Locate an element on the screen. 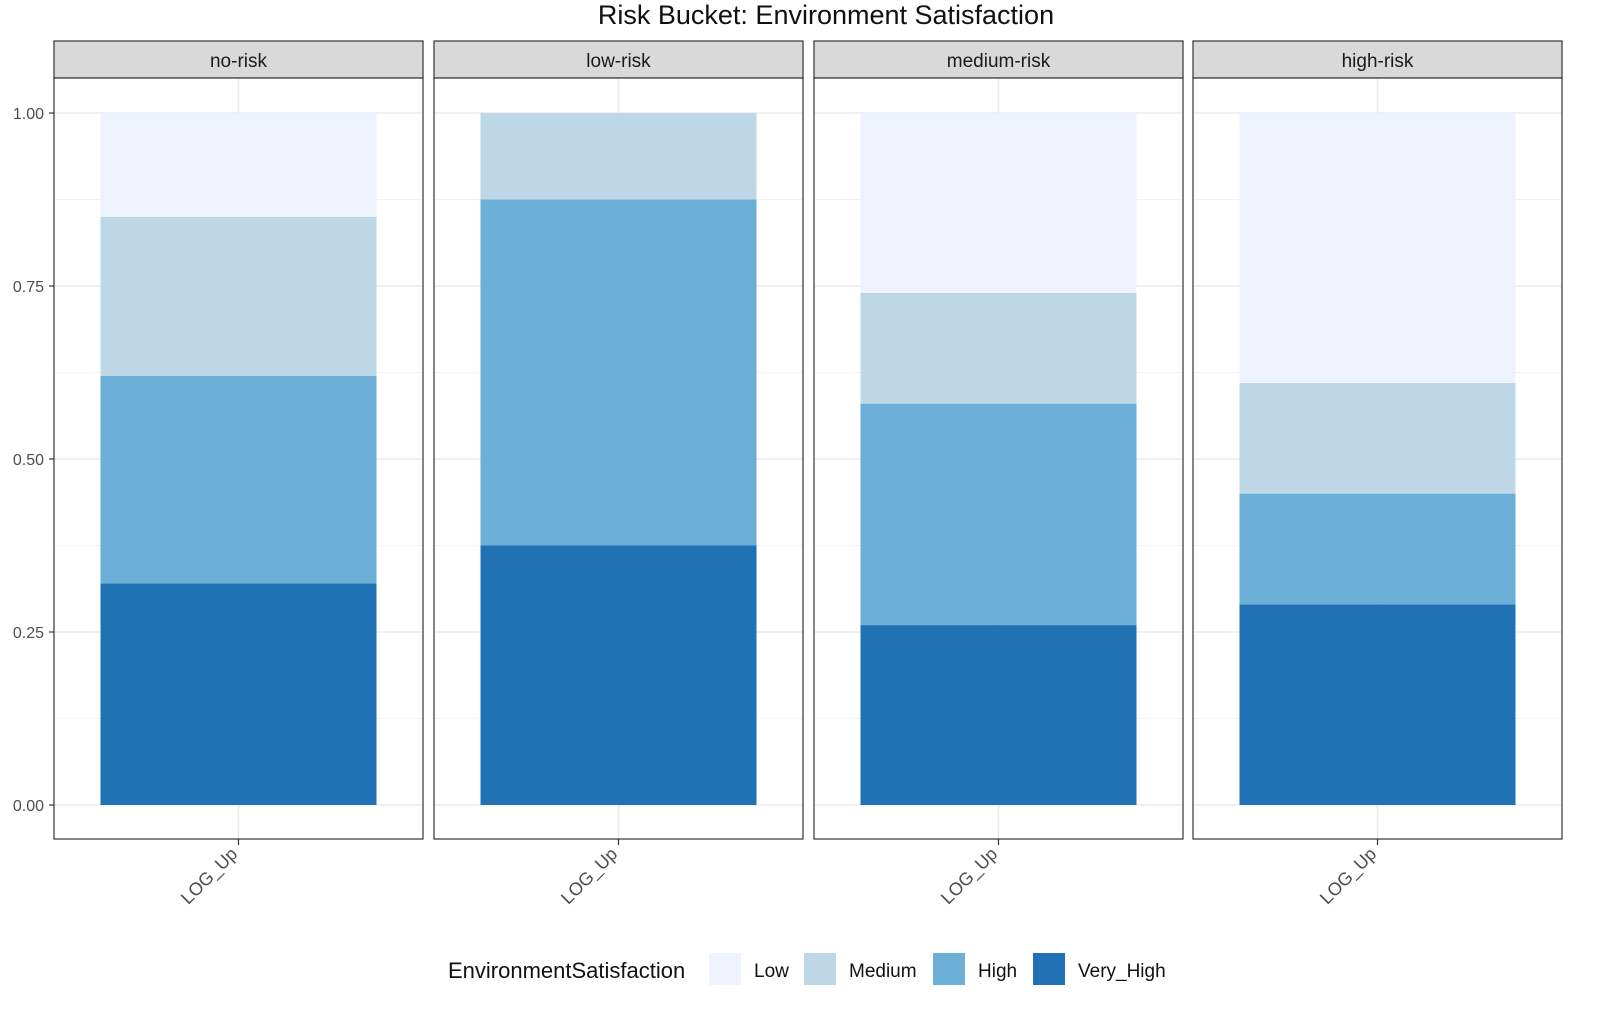 The image size is (1601, 1014). y-tick-label: 0.25 is located at coordinates (28, 633).